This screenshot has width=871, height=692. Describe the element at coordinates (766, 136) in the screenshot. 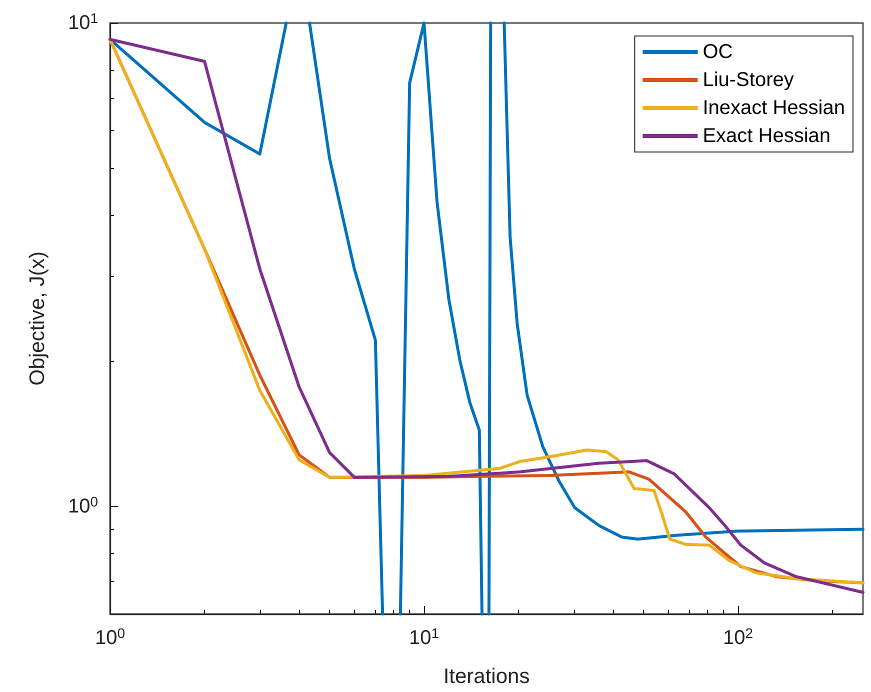

I see `legend-label: Exact Hessian` at that location.